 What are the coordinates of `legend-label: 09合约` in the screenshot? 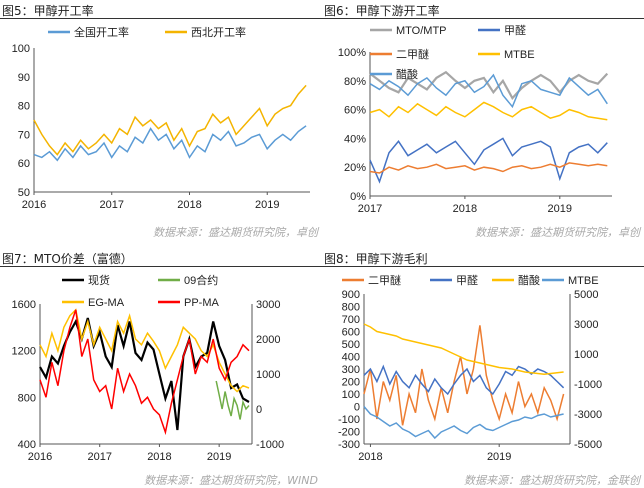 It's located at (201, 280).